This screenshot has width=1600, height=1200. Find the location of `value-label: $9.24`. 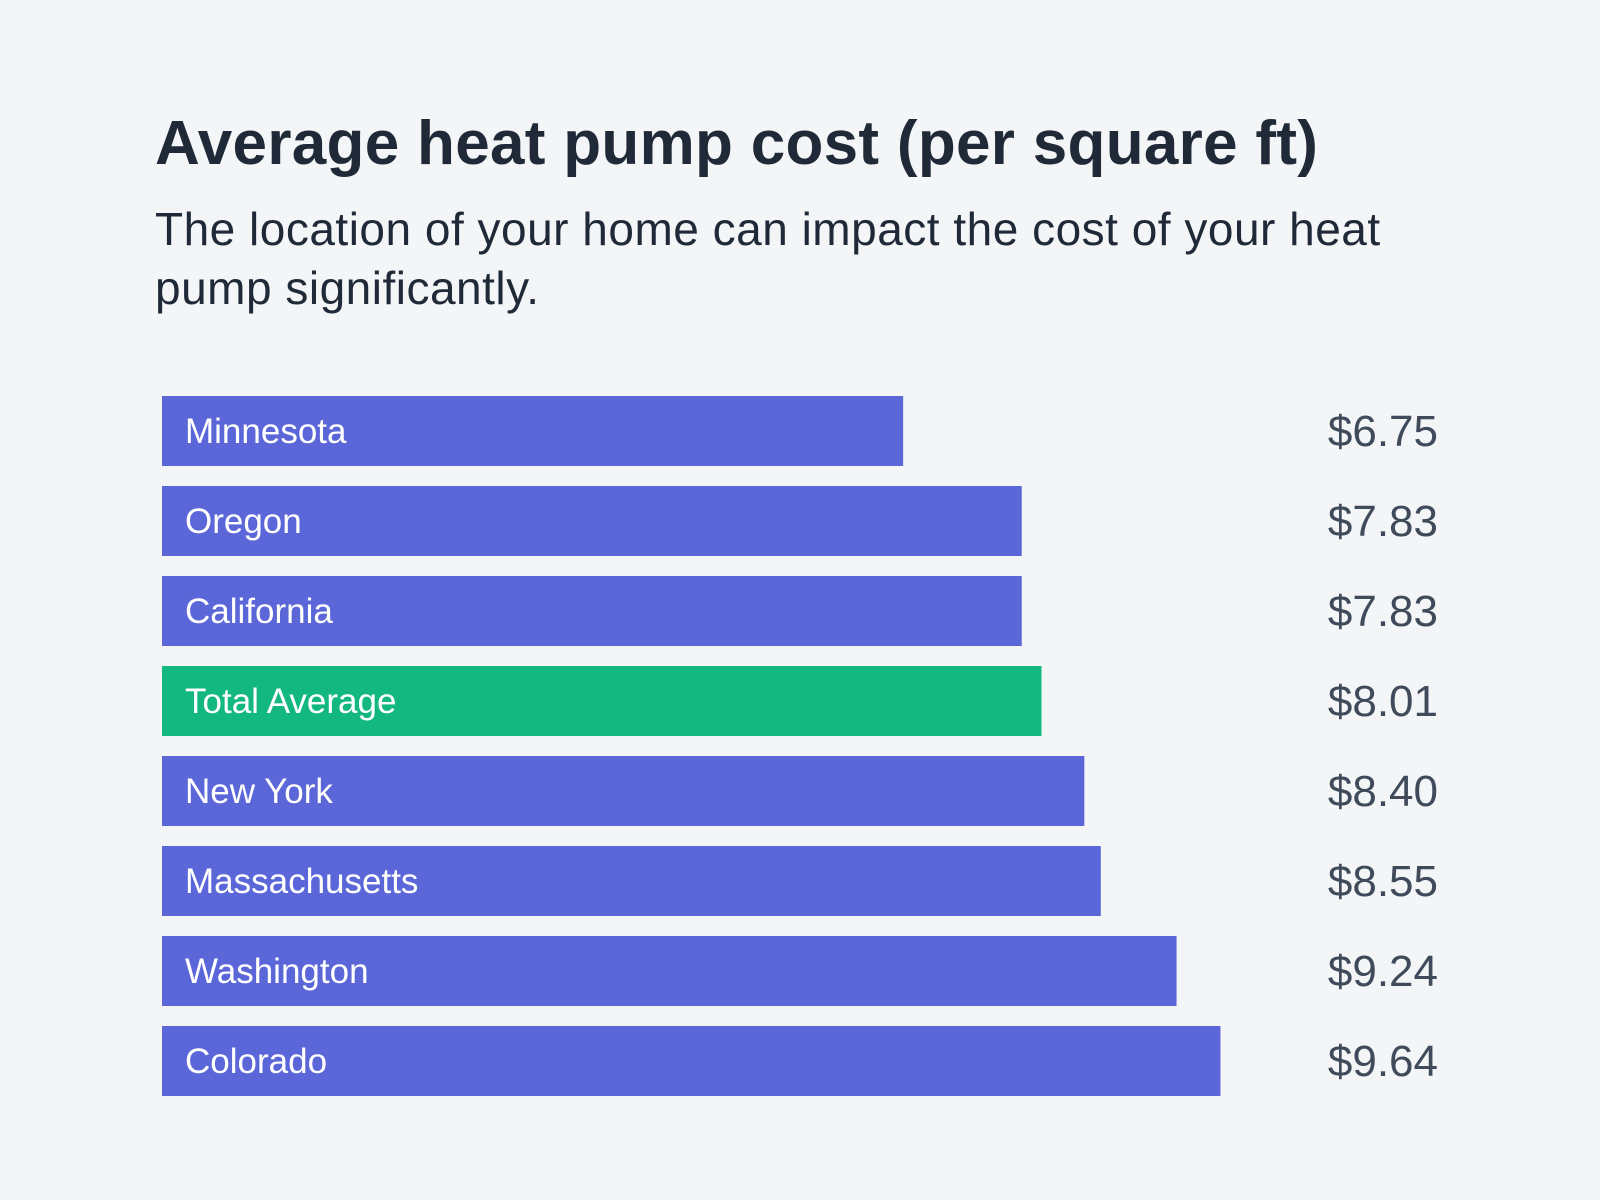

value-label: $9.24 is located at coordinates (1383, 971).